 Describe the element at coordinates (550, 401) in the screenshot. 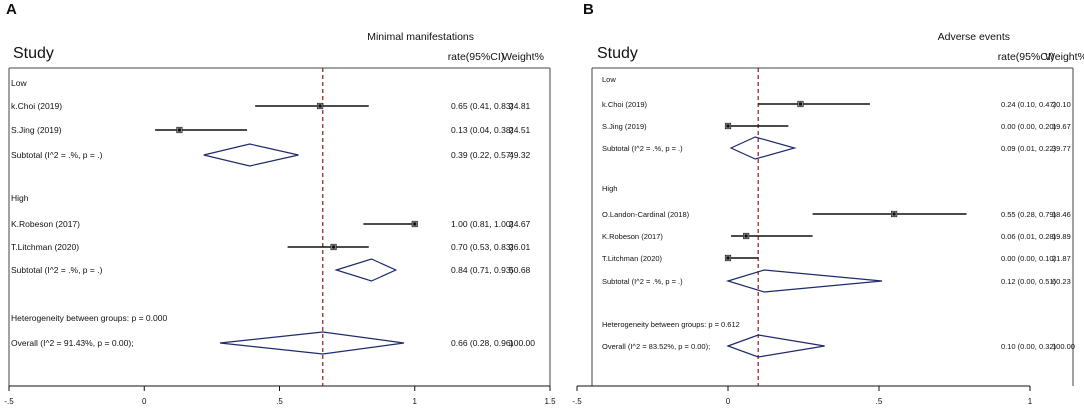

I see `x-tick-label: 1.5` at that location.